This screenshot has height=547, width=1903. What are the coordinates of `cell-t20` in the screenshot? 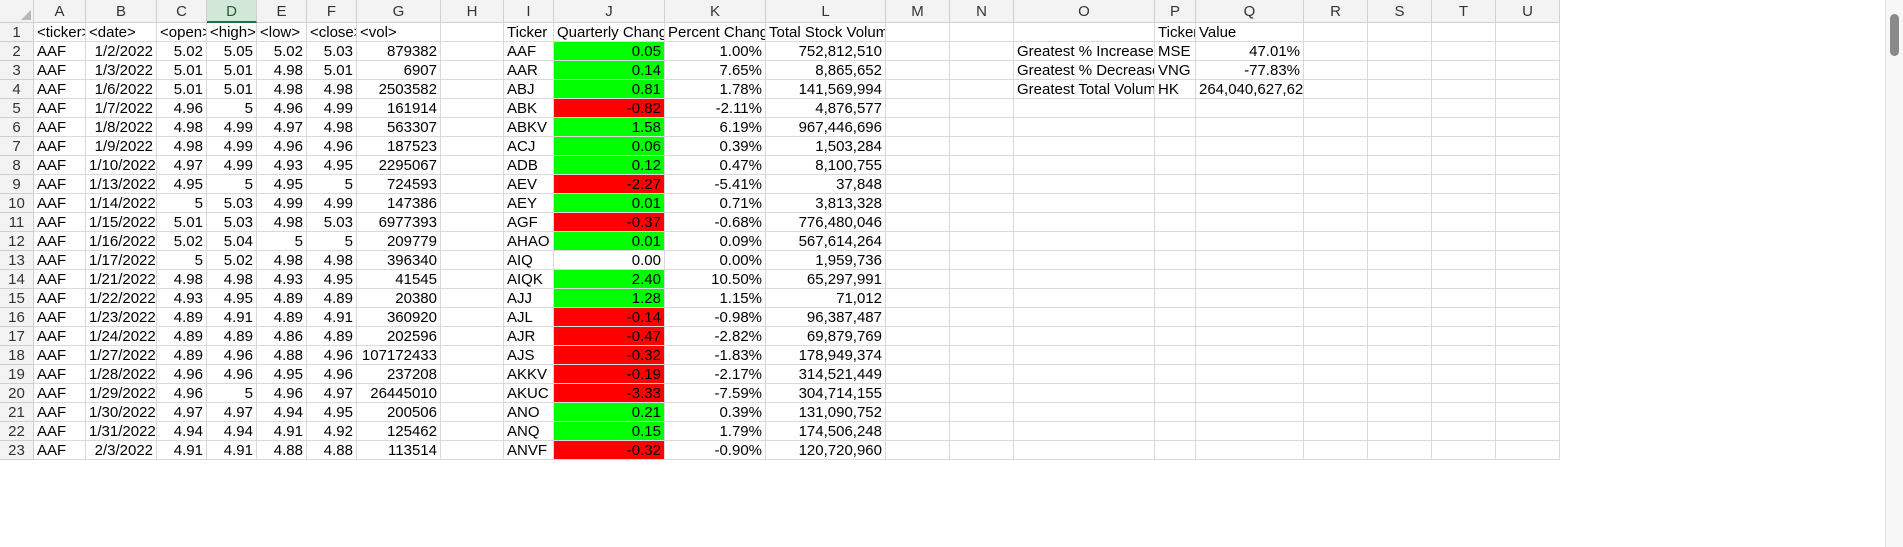 It's located at (1464, 393).